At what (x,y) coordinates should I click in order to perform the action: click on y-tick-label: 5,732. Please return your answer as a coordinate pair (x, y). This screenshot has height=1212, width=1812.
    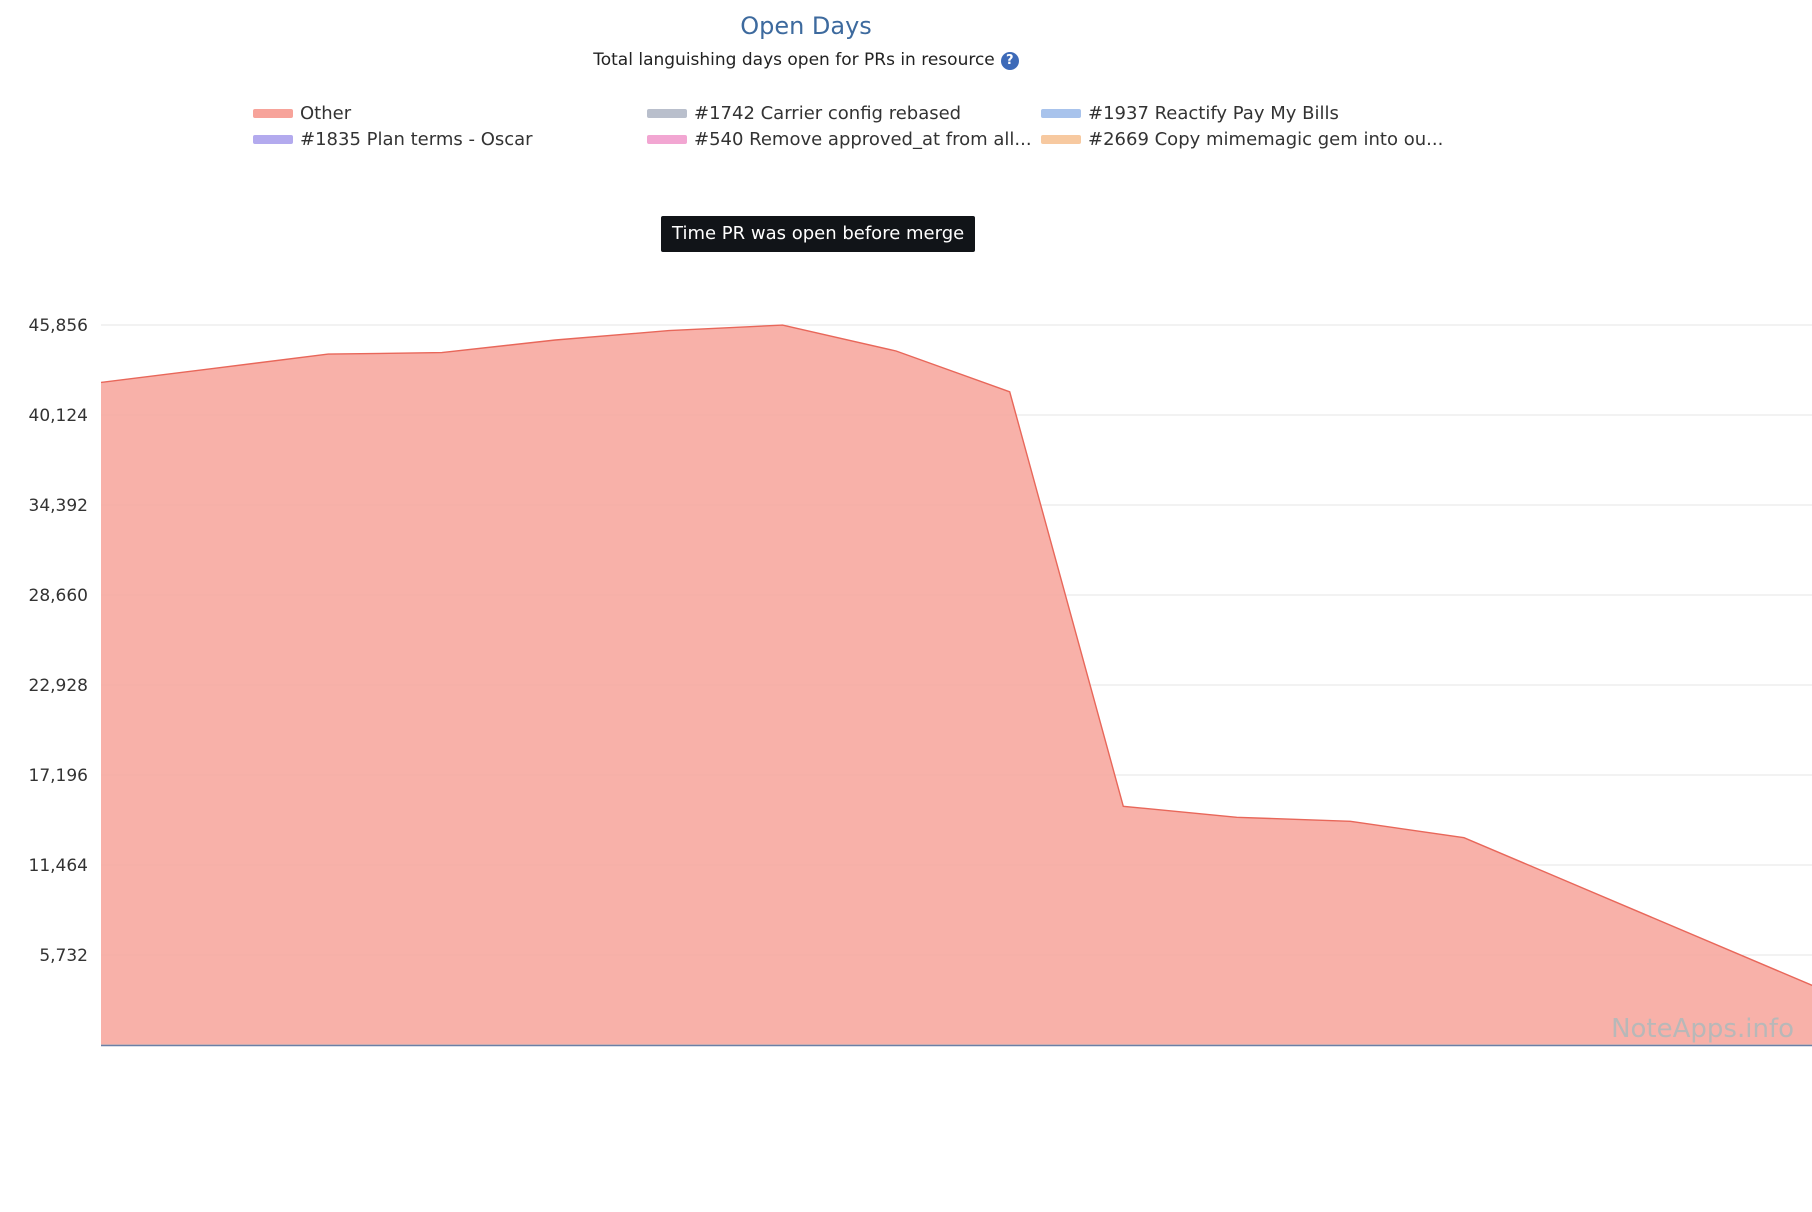
    Looking at the image, I should click on (63, 956).